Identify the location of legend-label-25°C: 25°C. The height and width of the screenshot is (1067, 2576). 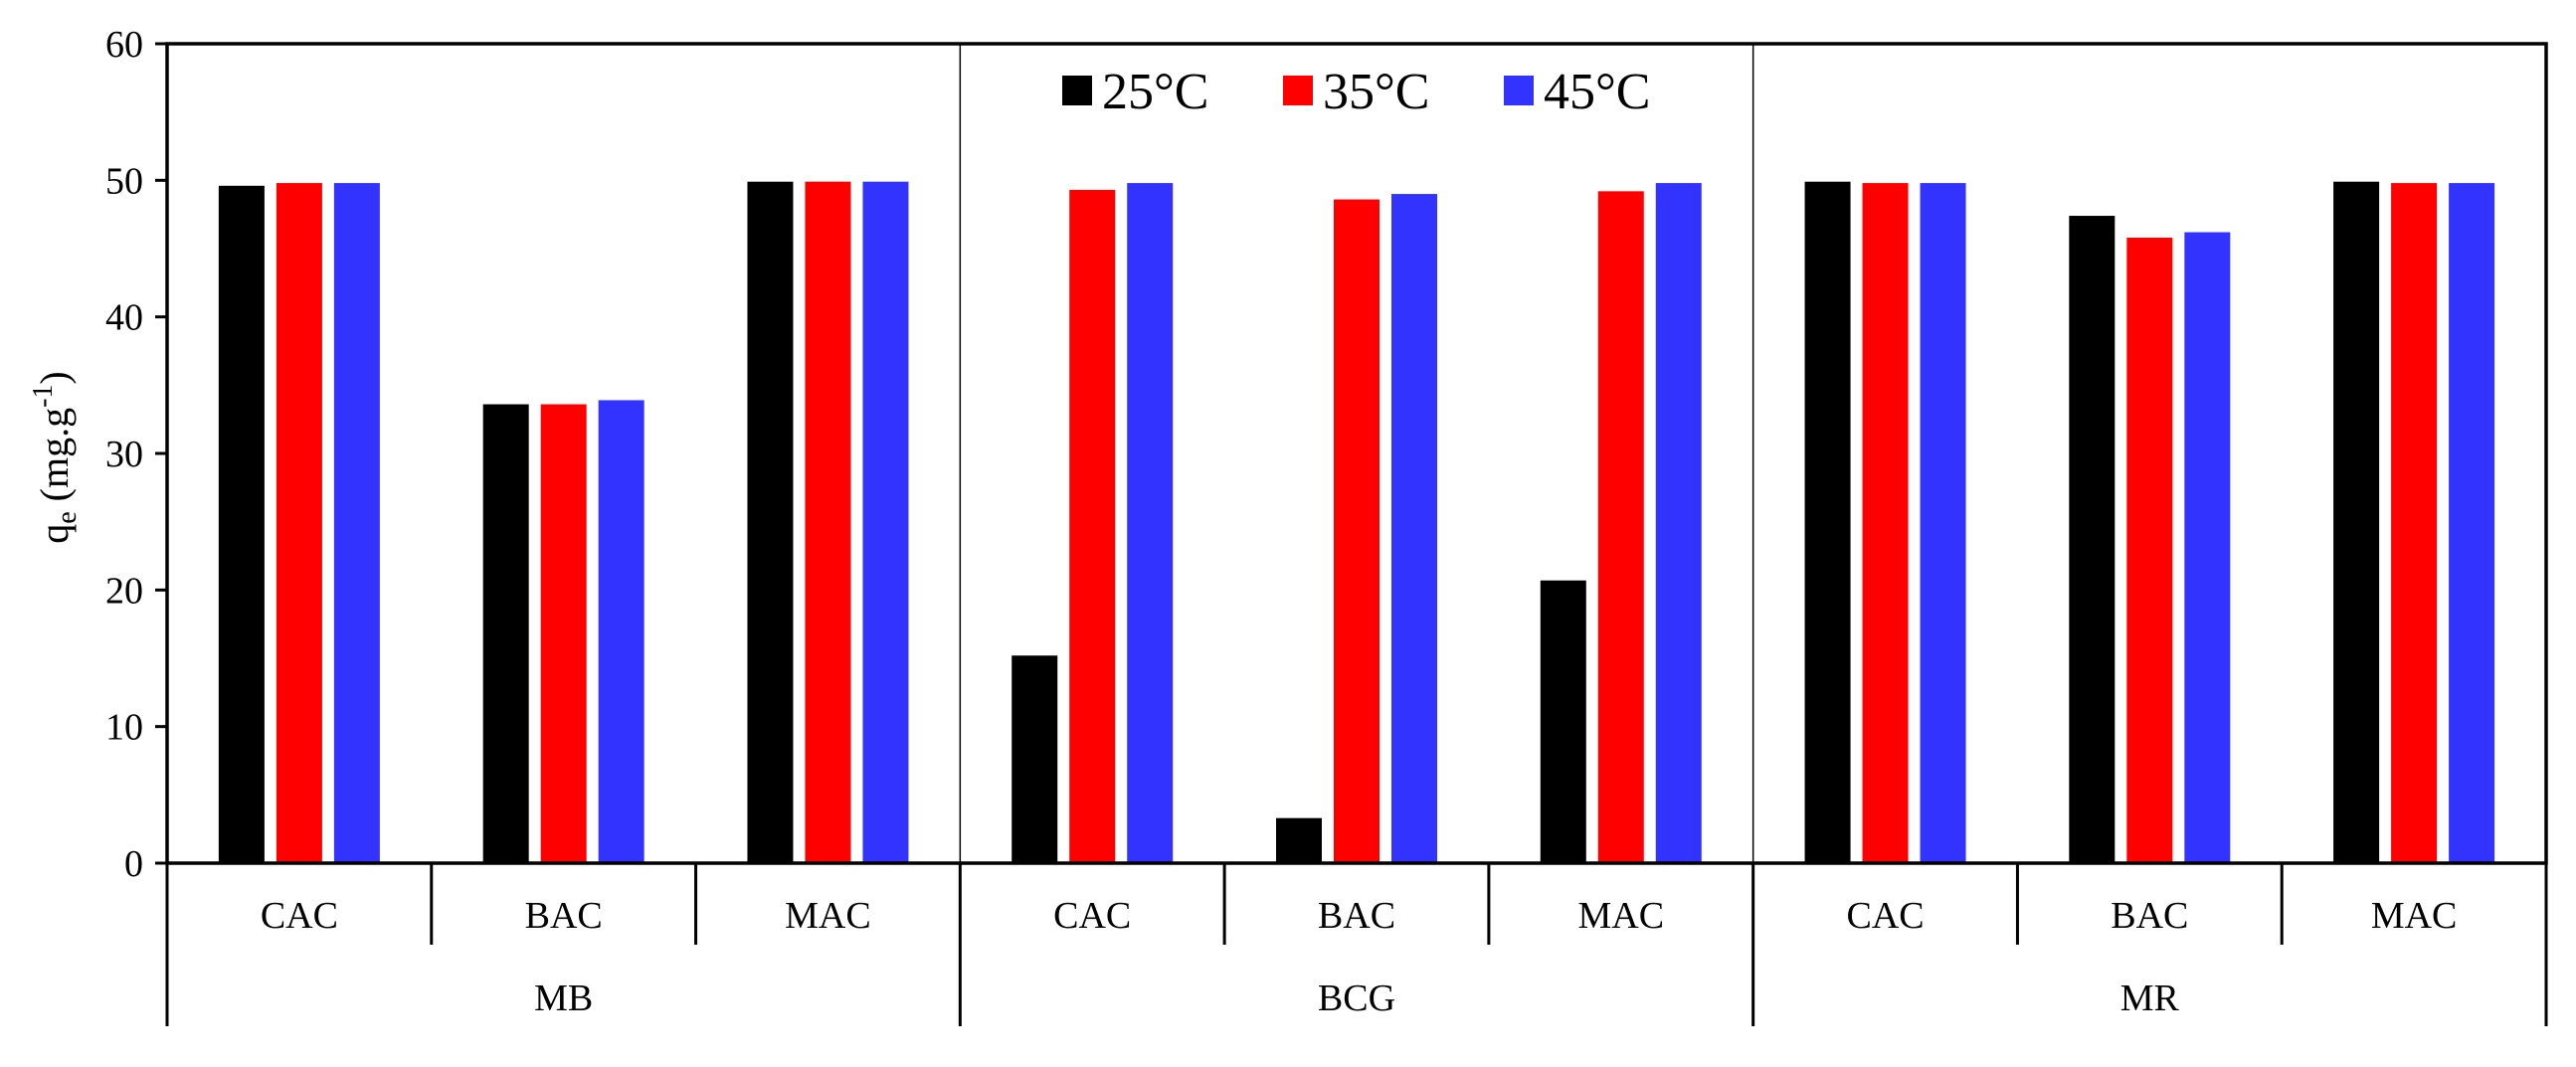
(1155, 92).